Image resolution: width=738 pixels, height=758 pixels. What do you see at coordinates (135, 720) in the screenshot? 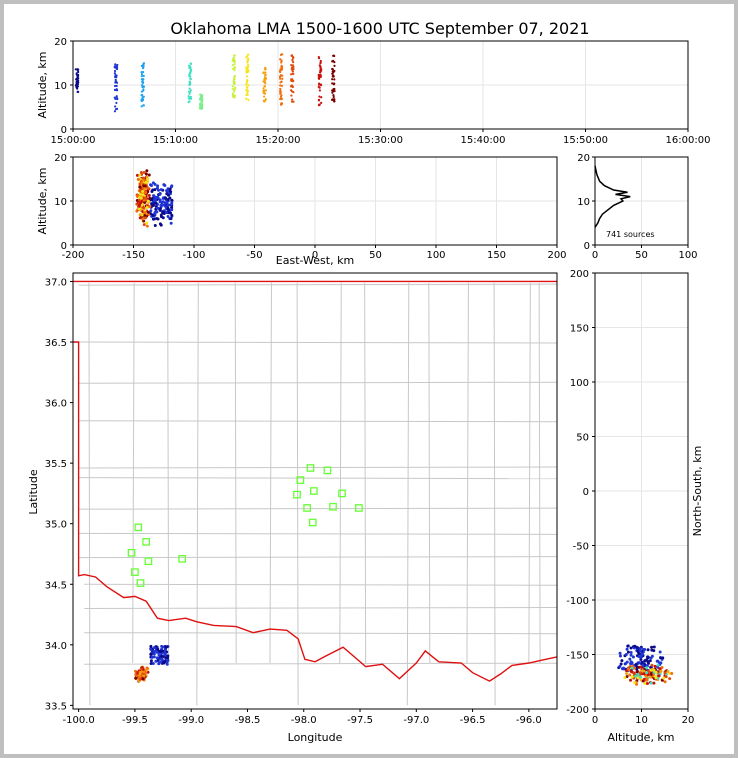
I see `x-tick-label: -99.5` at bounding box center [135, 720].